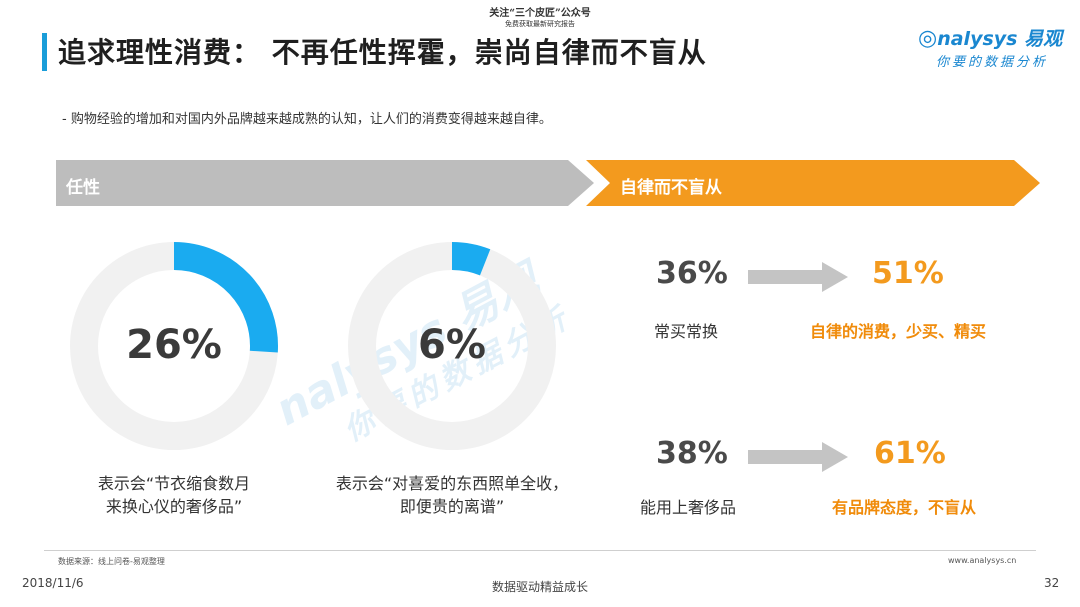 The height and width of the screenshot is (607, 1080). I want to click on comparison-2-after: 61%, so click(910, 453).